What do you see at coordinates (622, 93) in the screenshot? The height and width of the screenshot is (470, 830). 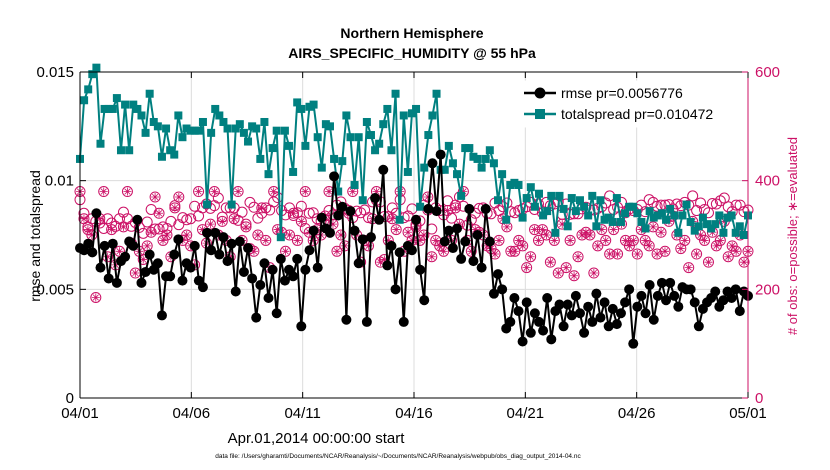 I see `legend-rmse-label: rmse pr=0.0056776` at bounding box center [622, 93].